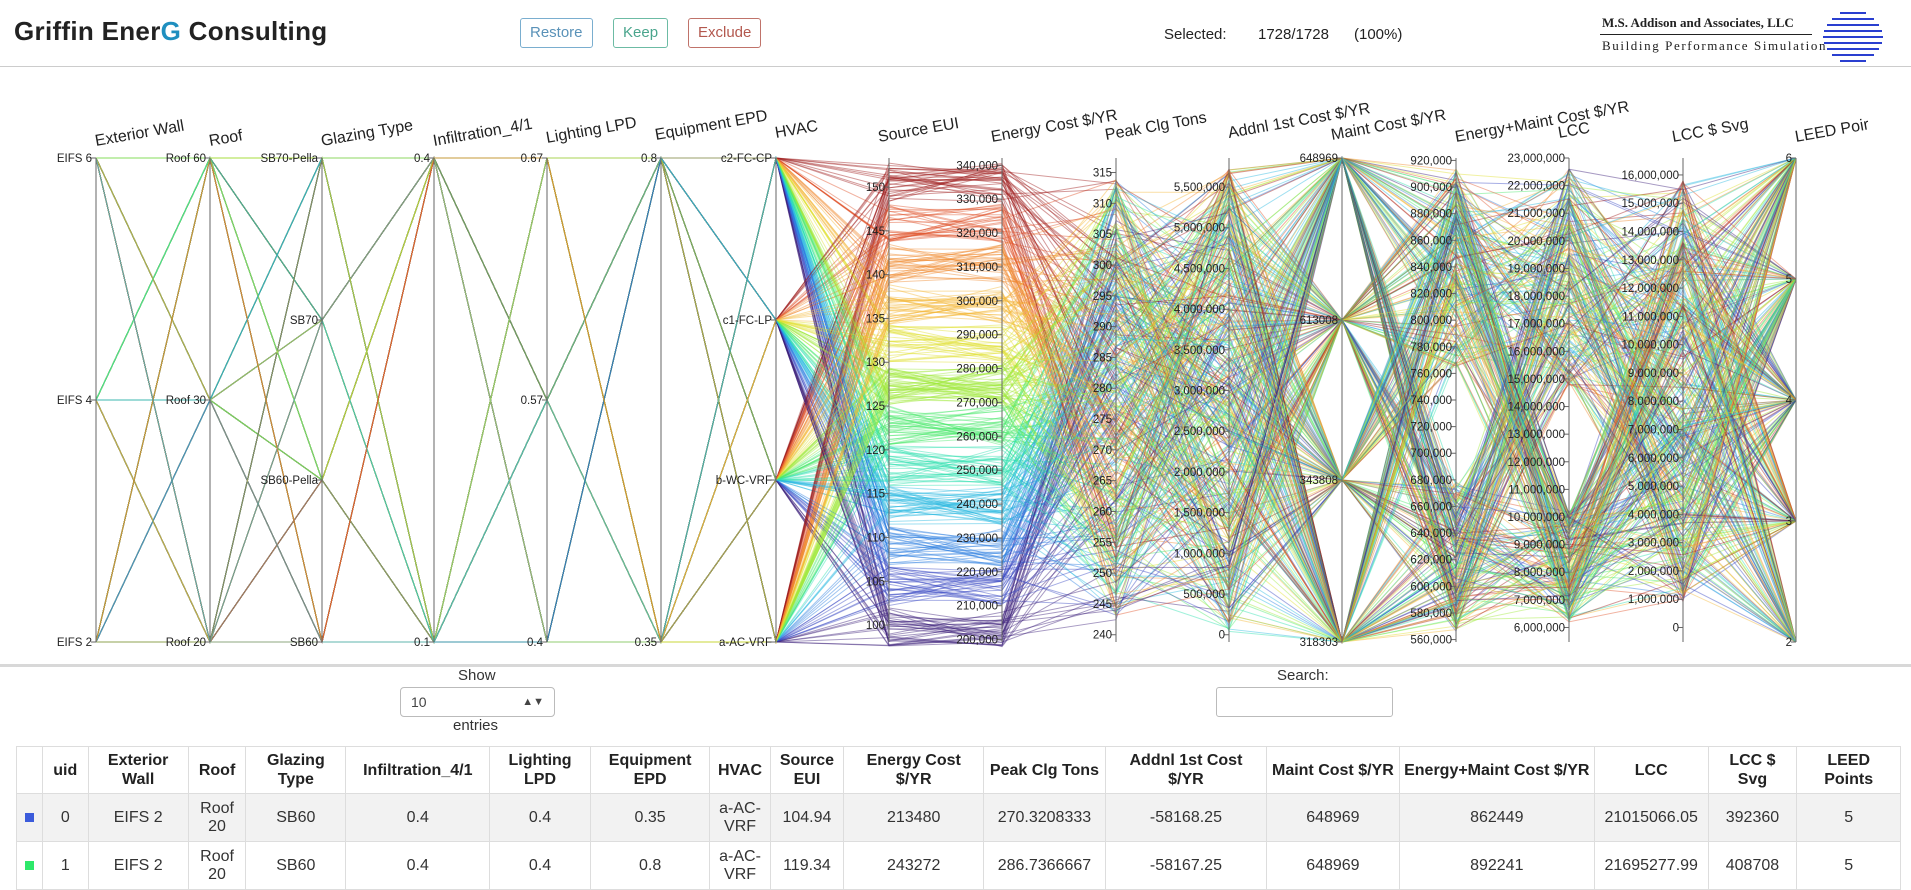 The width and height of the screenshot is (1911, 890). What do you see at coordinates (591, 130) in the screenshot?
I see `axis-label: Lighting LPD` at bounding box center [591, 130].